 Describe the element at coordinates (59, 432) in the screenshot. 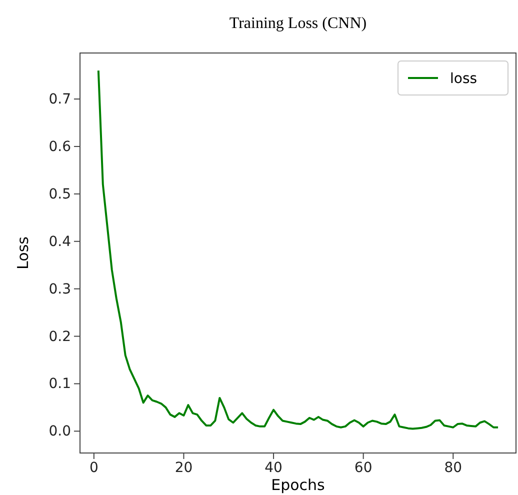

I see `y-tick-label: 0.0` at that location.